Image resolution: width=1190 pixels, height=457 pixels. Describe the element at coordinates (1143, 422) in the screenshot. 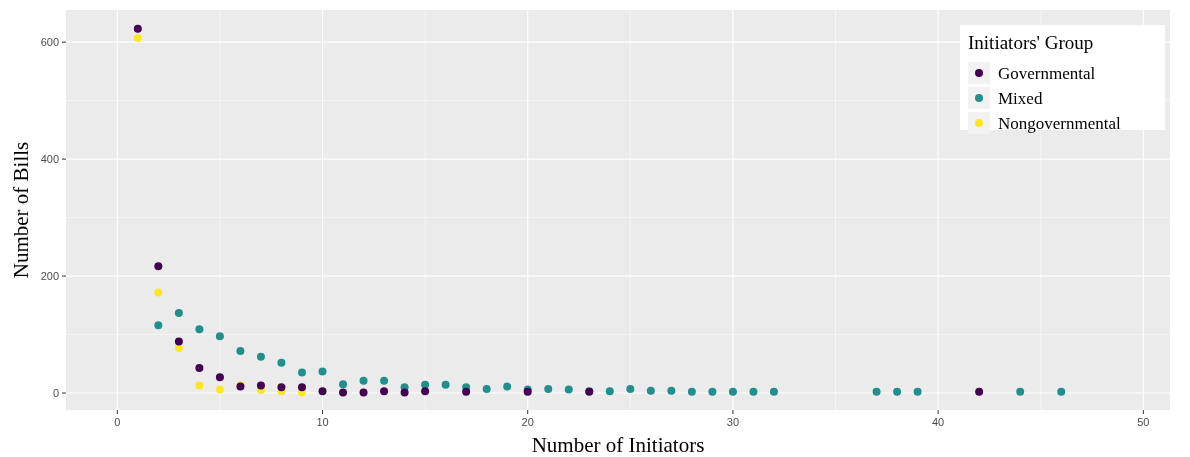

I see `x-tick-label: 50` at that location.